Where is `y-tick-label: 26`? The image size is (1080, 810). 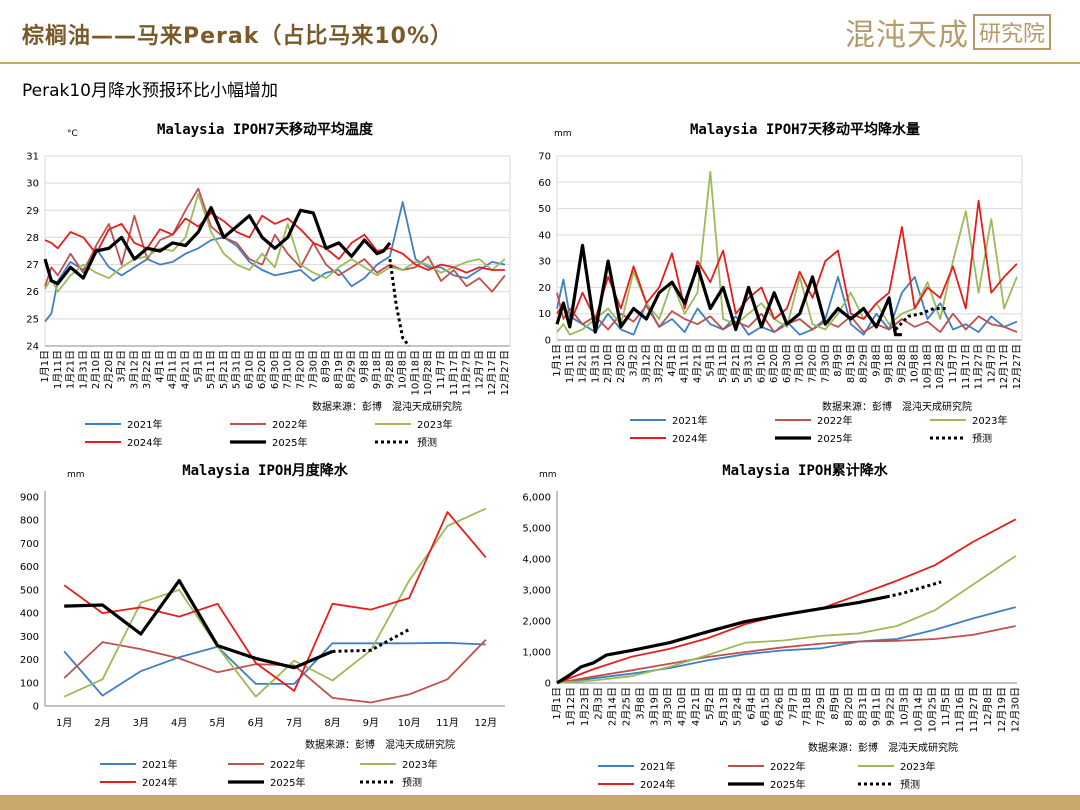 y-tick-label: 26 is located at coordinates (32, 292).